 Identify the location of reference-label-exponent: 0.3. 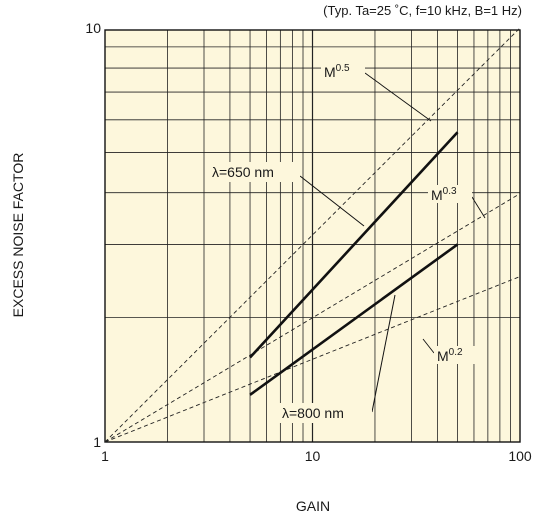
(450, 191).